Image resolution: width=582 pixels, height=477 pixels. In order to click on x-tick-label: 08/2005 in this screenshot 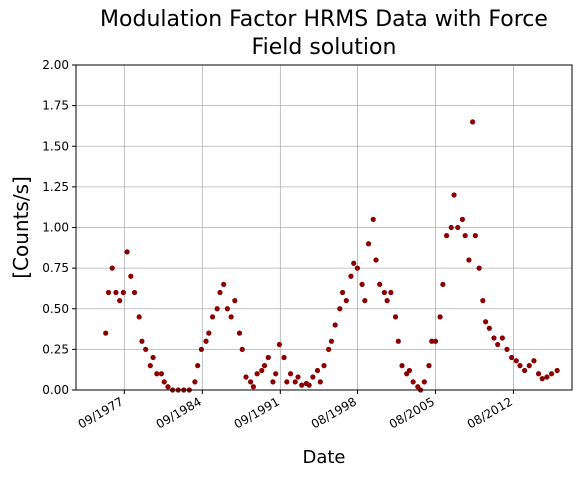, I will do `click(412, 412)`.